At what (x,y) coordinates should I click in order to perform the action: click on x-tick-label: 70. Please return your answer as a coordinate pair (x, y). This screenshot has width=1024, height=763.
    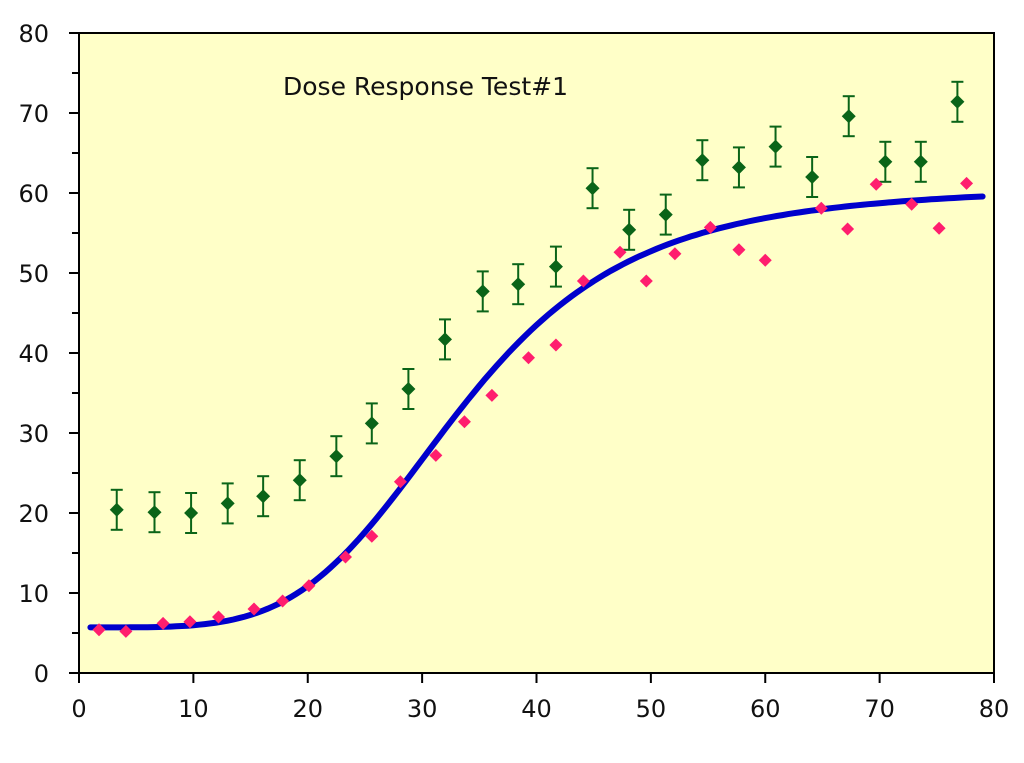
    Looking at the image, I should click on (879, 709).